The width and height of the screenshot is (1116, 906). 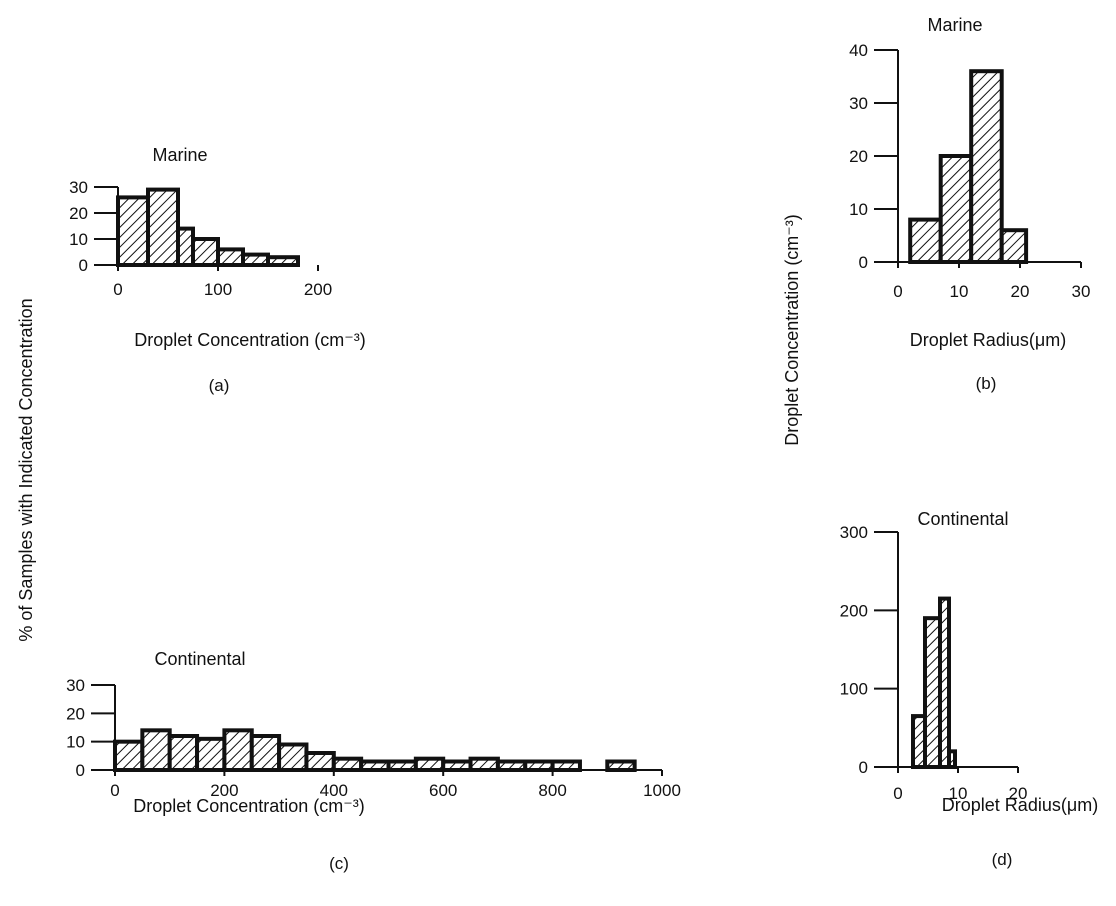 I want to click on y-tick-label-a-1: 10, so click(x=78, y=239).